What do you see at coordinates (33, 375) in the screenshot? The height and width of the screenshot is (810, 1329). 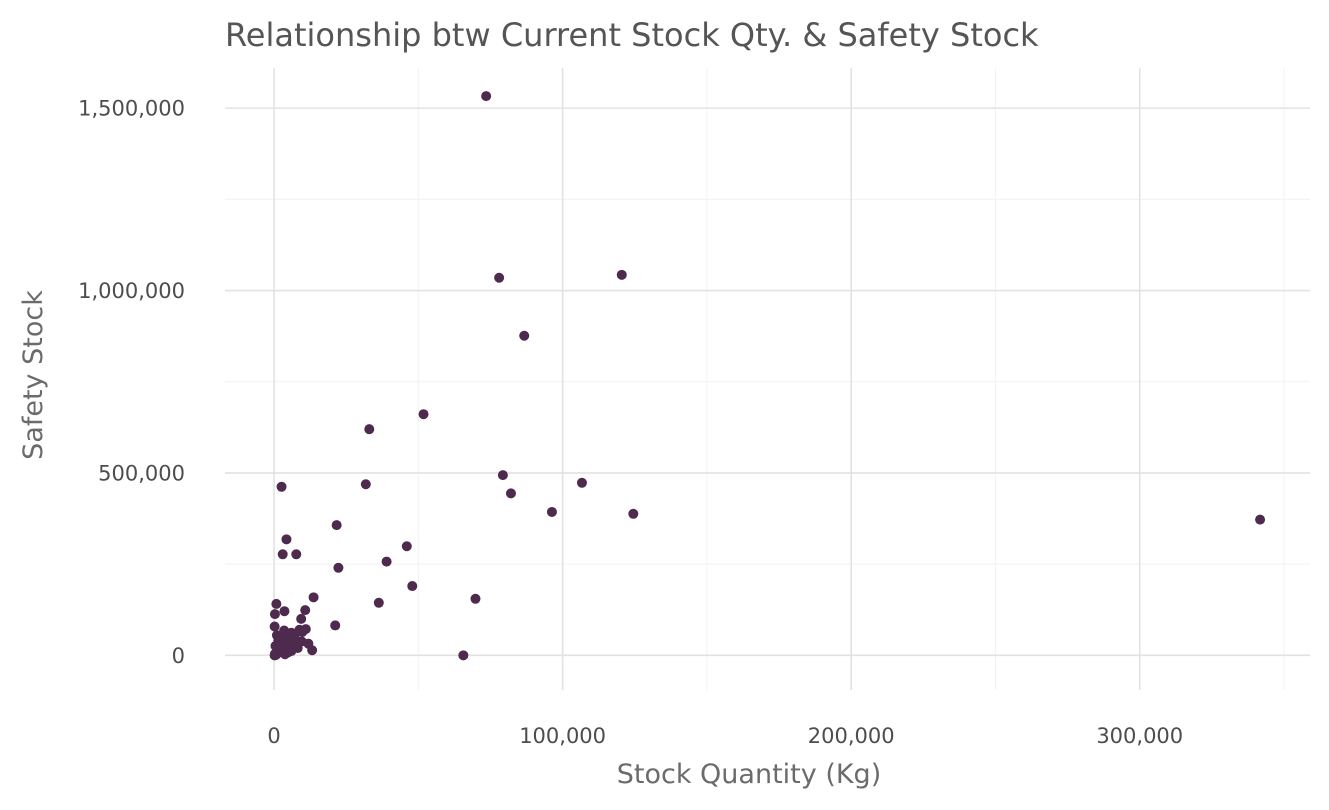 I see `y-axis-title: Safety Stock` at bounding box center [33, 375].